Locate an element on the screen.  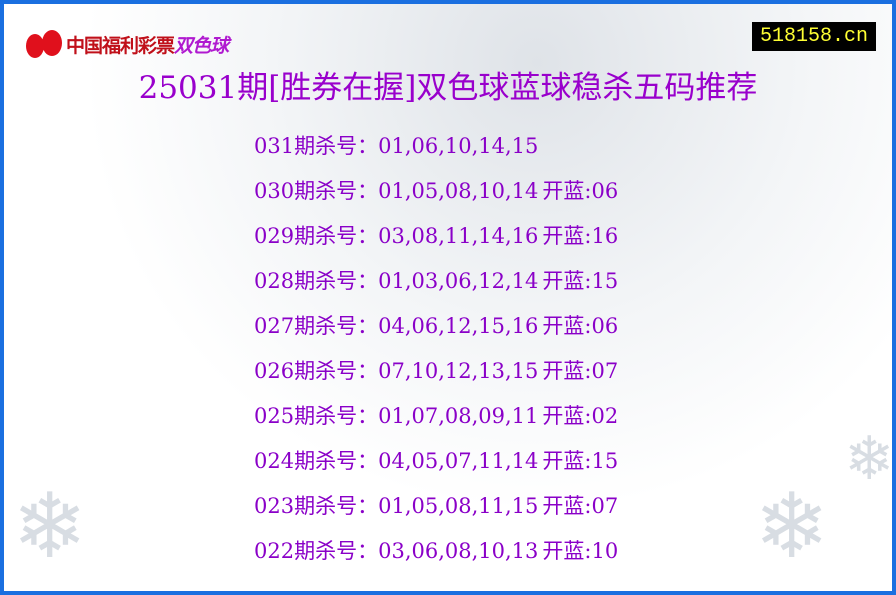
row-numbers: 01,06,10,14,15 is located at coordinates (458, 146).